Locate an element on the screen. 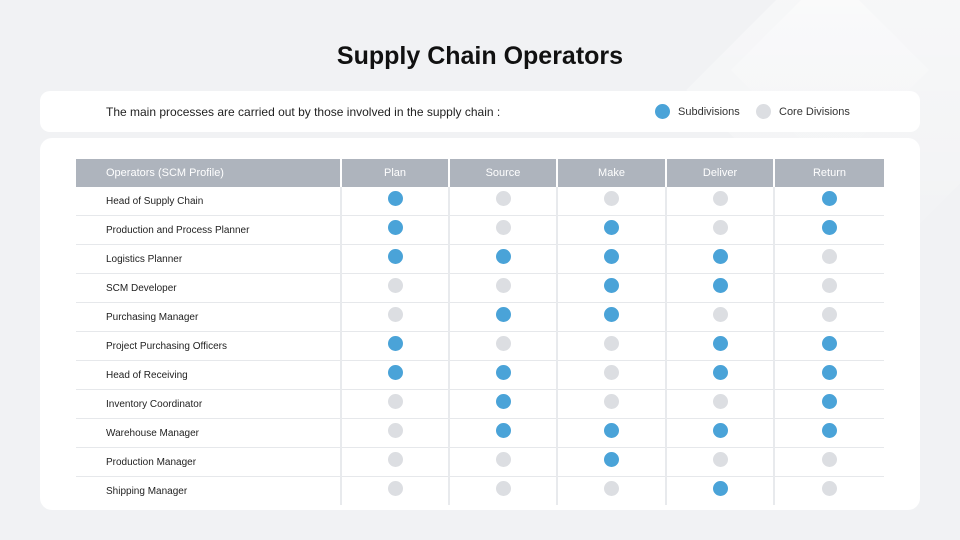 The width and height of the screenshot is (960, 540). table-row: Logistics Planner is located at coordinates (480, 259).